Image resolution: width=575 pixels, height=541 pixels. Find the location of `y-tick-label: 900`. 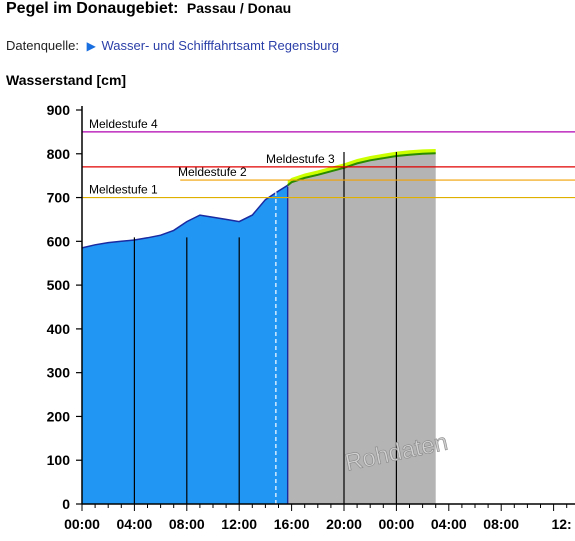

y-tick-label: 900 is located at coordinates (59, 110).